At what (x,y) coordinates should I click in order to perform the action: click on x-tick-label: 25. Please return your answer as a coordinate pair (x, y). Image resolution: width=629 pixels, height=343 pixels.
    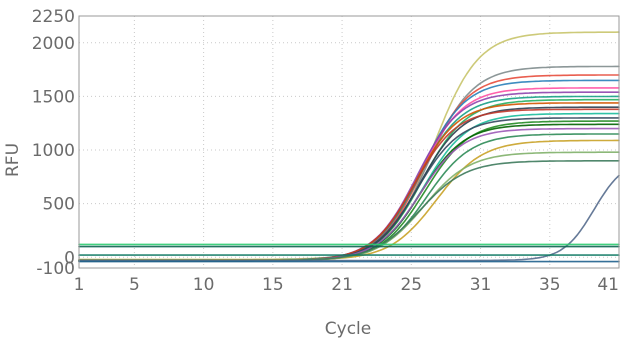
    Looking at the image, I should click on (411, 285).